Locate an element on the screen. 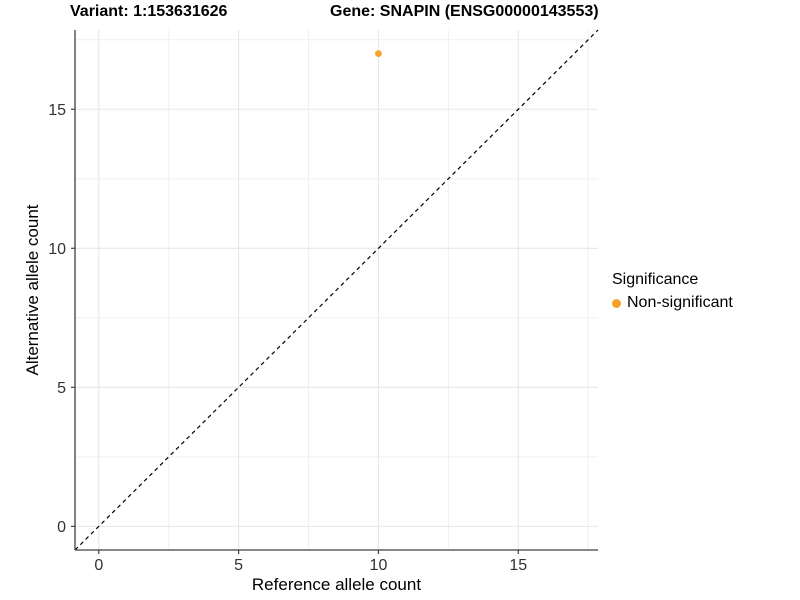  x-tick-label: 15 is located at coordinates (518, 565).